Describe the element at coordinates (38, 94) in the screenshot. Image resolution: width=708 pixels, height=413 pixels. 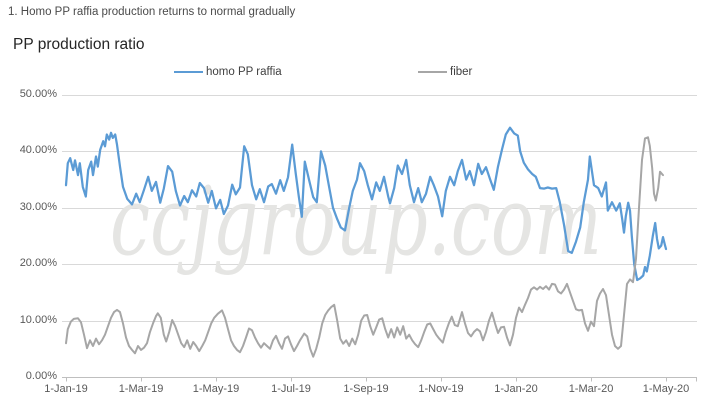
I see `y-tick-label: 50.00%` at that location.